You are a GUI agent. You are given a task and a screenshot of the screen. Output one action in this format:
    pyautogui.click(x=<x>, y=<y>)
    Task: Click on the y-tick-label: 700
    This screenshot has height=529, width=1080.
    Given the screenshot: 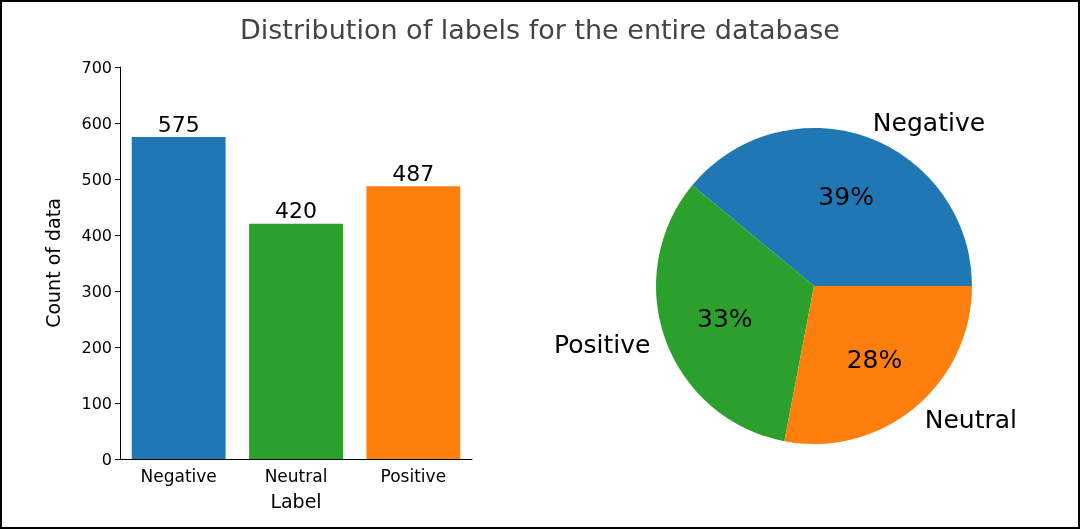 What is the action you would take?
    pyautogui.click(x=96, y=67)
    